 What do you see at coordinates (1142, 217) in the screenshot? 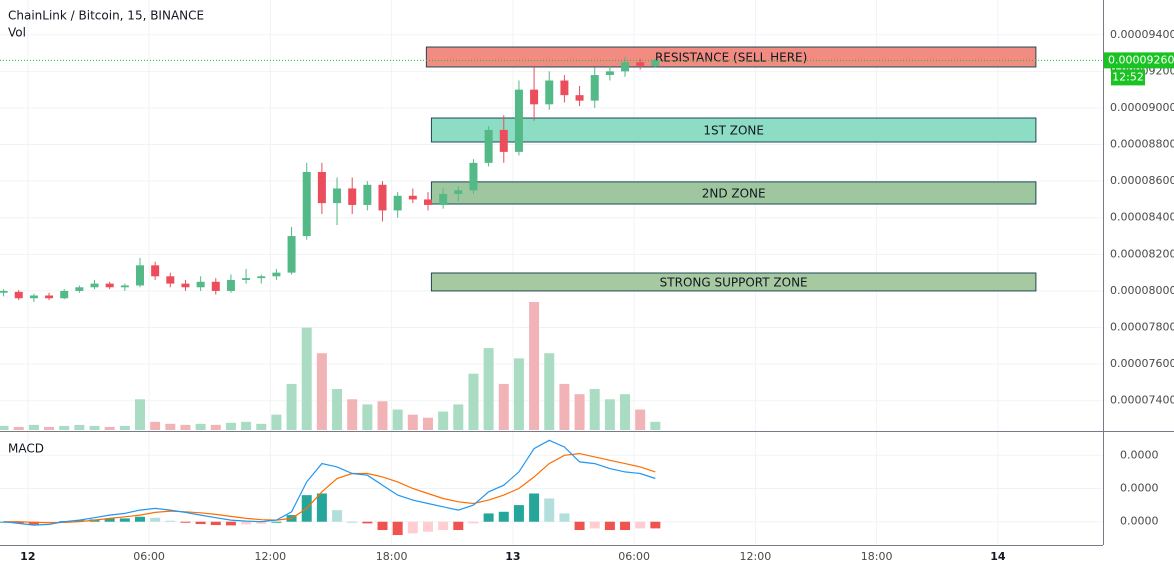
I see `y-tick-label: 0.00008400` at bounding box center [1142, 217].